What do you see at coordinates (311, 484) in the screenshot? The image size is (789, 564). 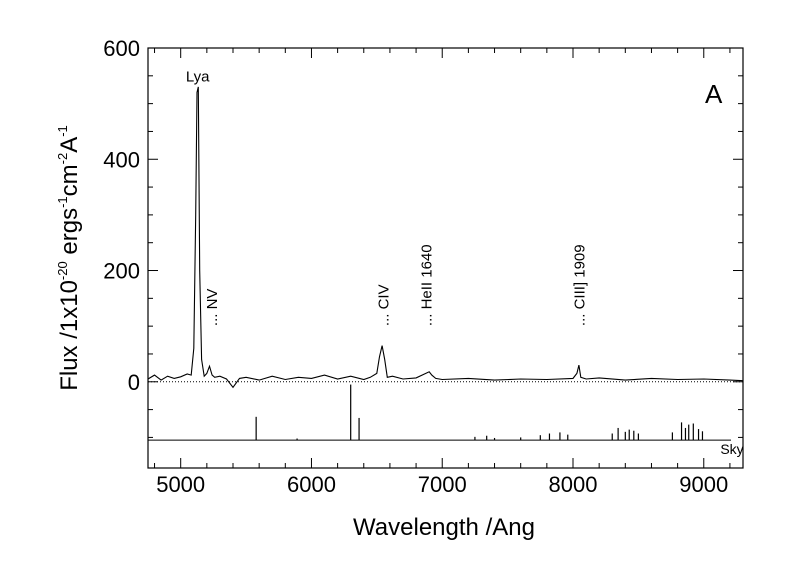 I see `x-tick-label: 6000` at bounding box center [311, 484].